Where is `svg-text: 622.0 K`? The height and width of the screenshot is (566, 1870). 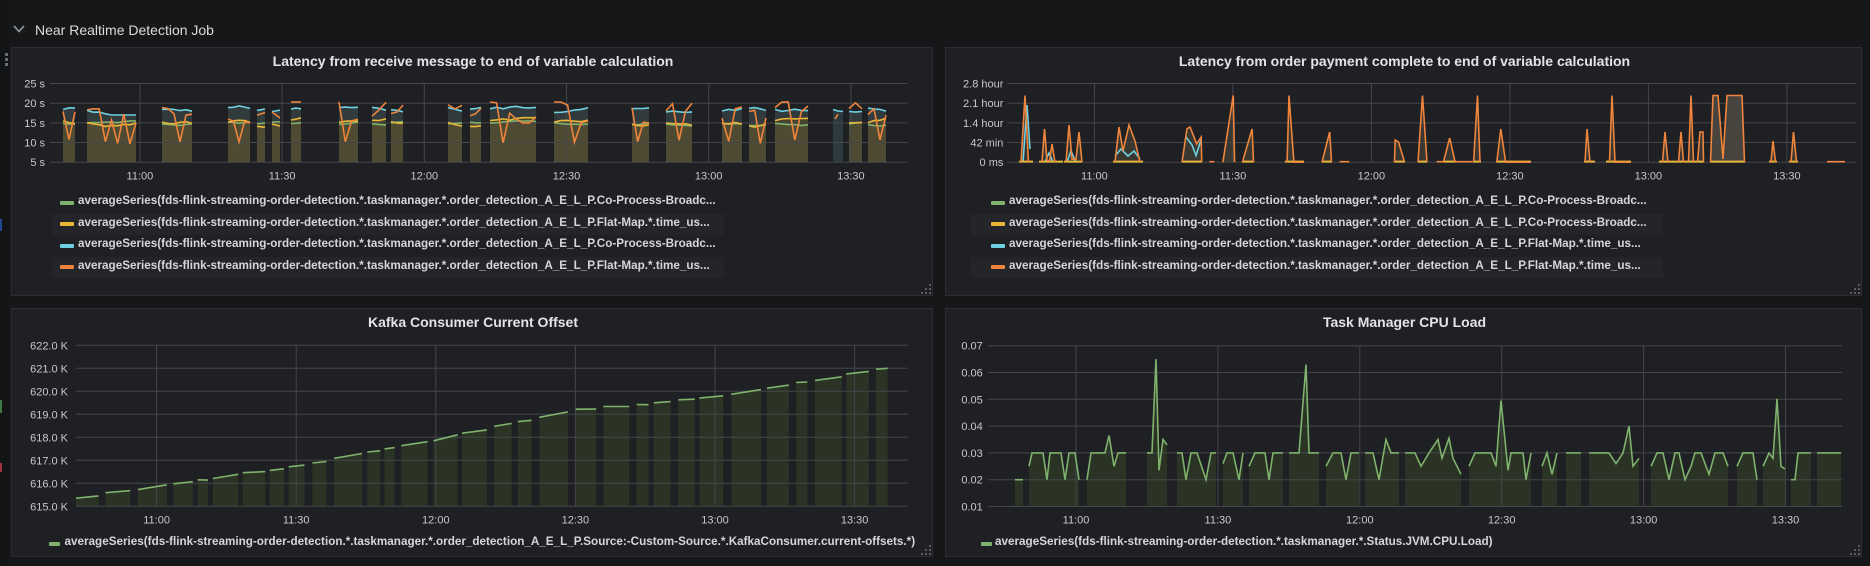
svg-text: 622.0 K is located at coordinates (49, 346).